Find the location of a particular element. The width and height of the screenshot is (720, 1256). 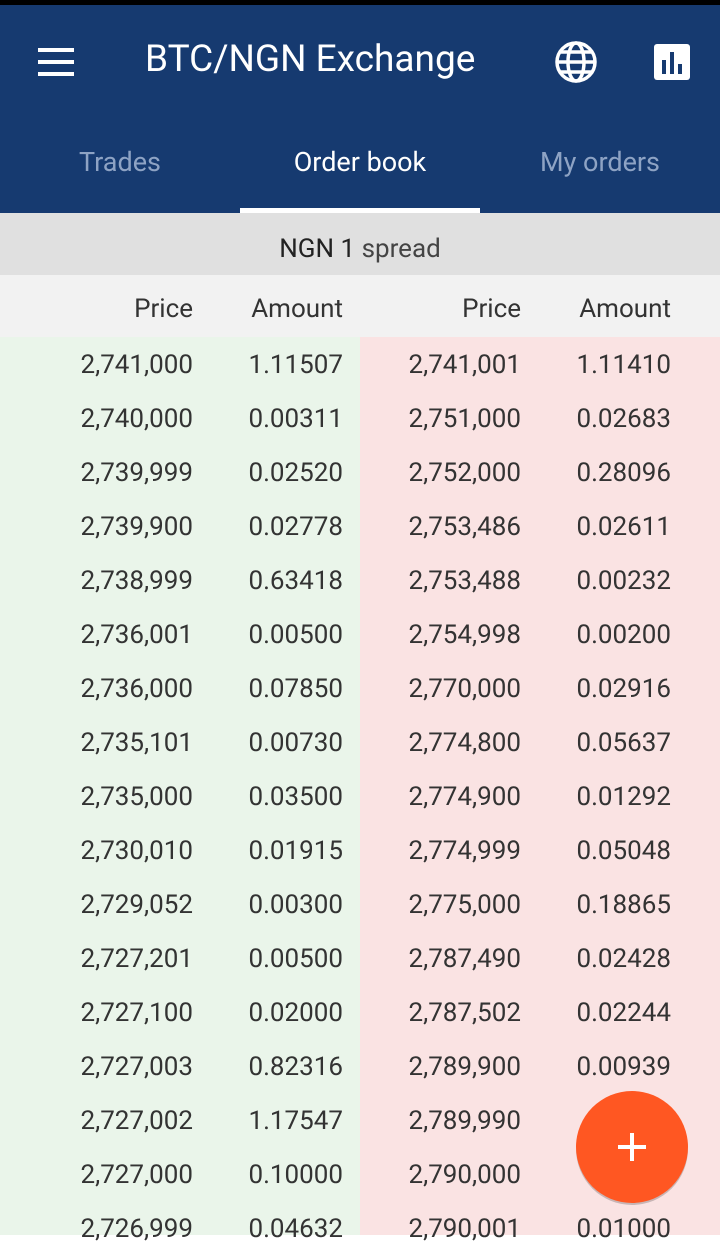

bid-cell: 2,738,999 is located at coordinates (108, 581).